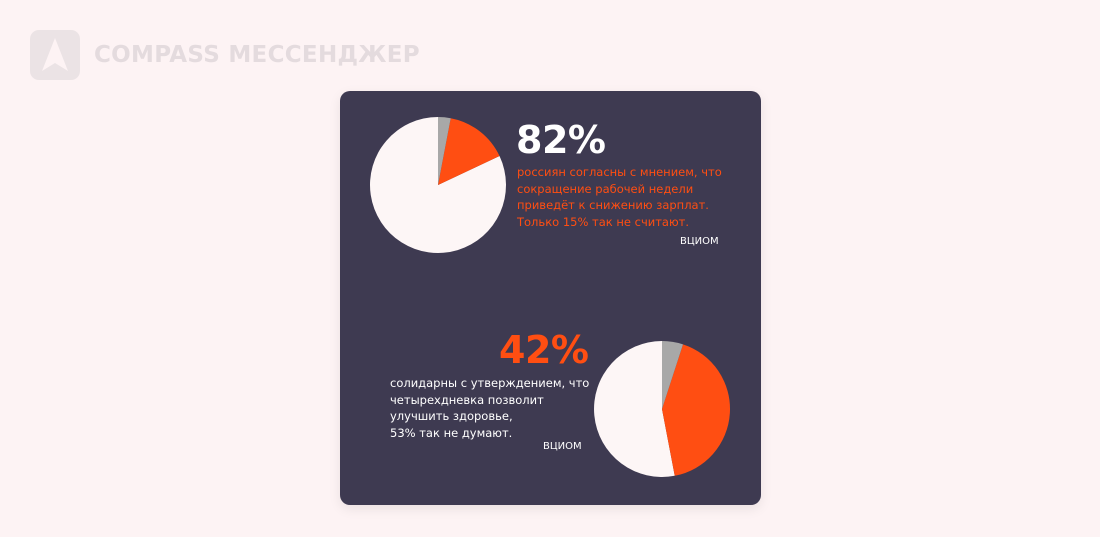 The width and height of the screenshot is (1100, 537). I want to click on stat-value: 42%, so click(544, 350).